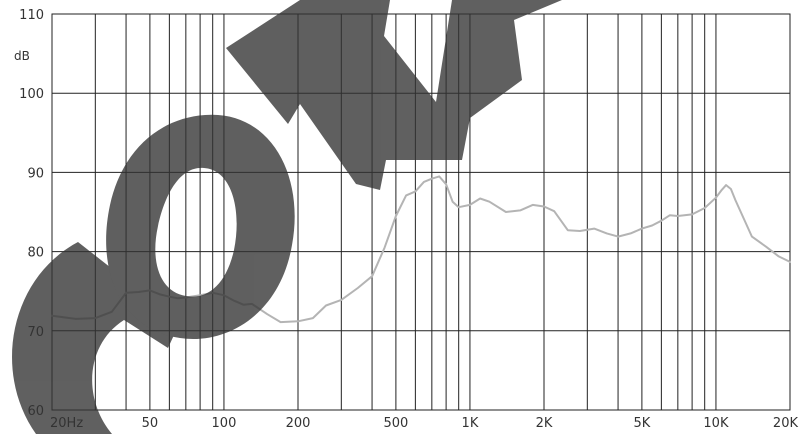 The width and height of the screenshot is (800, 434). What do you see at coordinates (22, 56) in the screenshot?
I see `y-axis-label: dB` at bounding box center [22, 56].